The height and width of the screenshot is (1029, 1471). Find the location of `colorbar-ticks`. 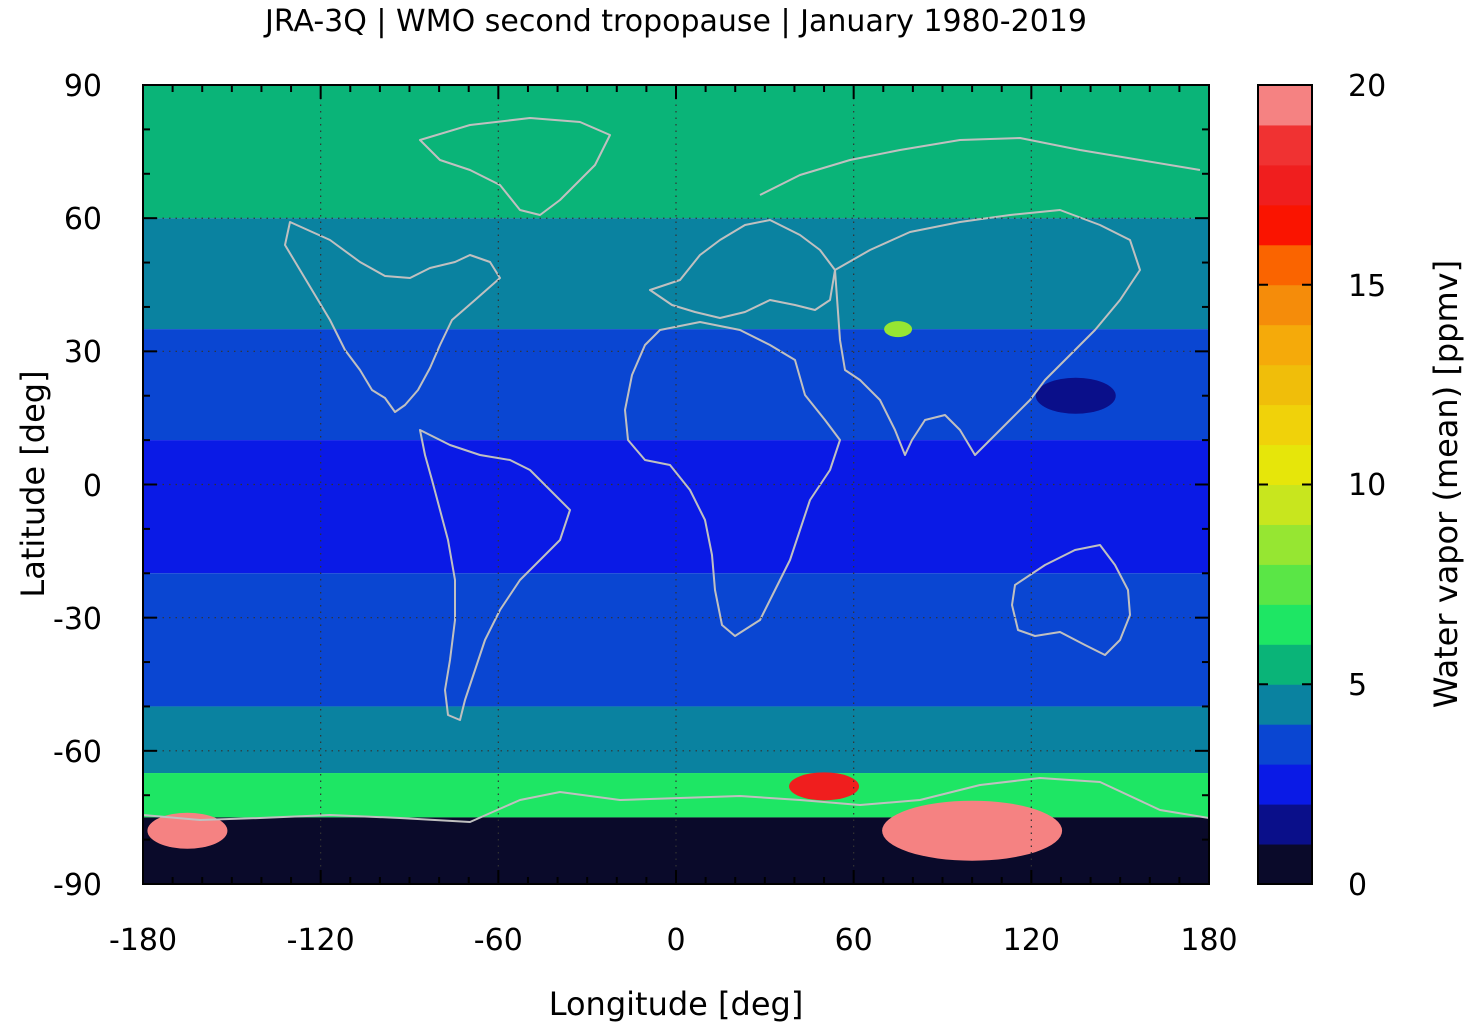

colorbar-ticks is located at coordinates (1285, 484).